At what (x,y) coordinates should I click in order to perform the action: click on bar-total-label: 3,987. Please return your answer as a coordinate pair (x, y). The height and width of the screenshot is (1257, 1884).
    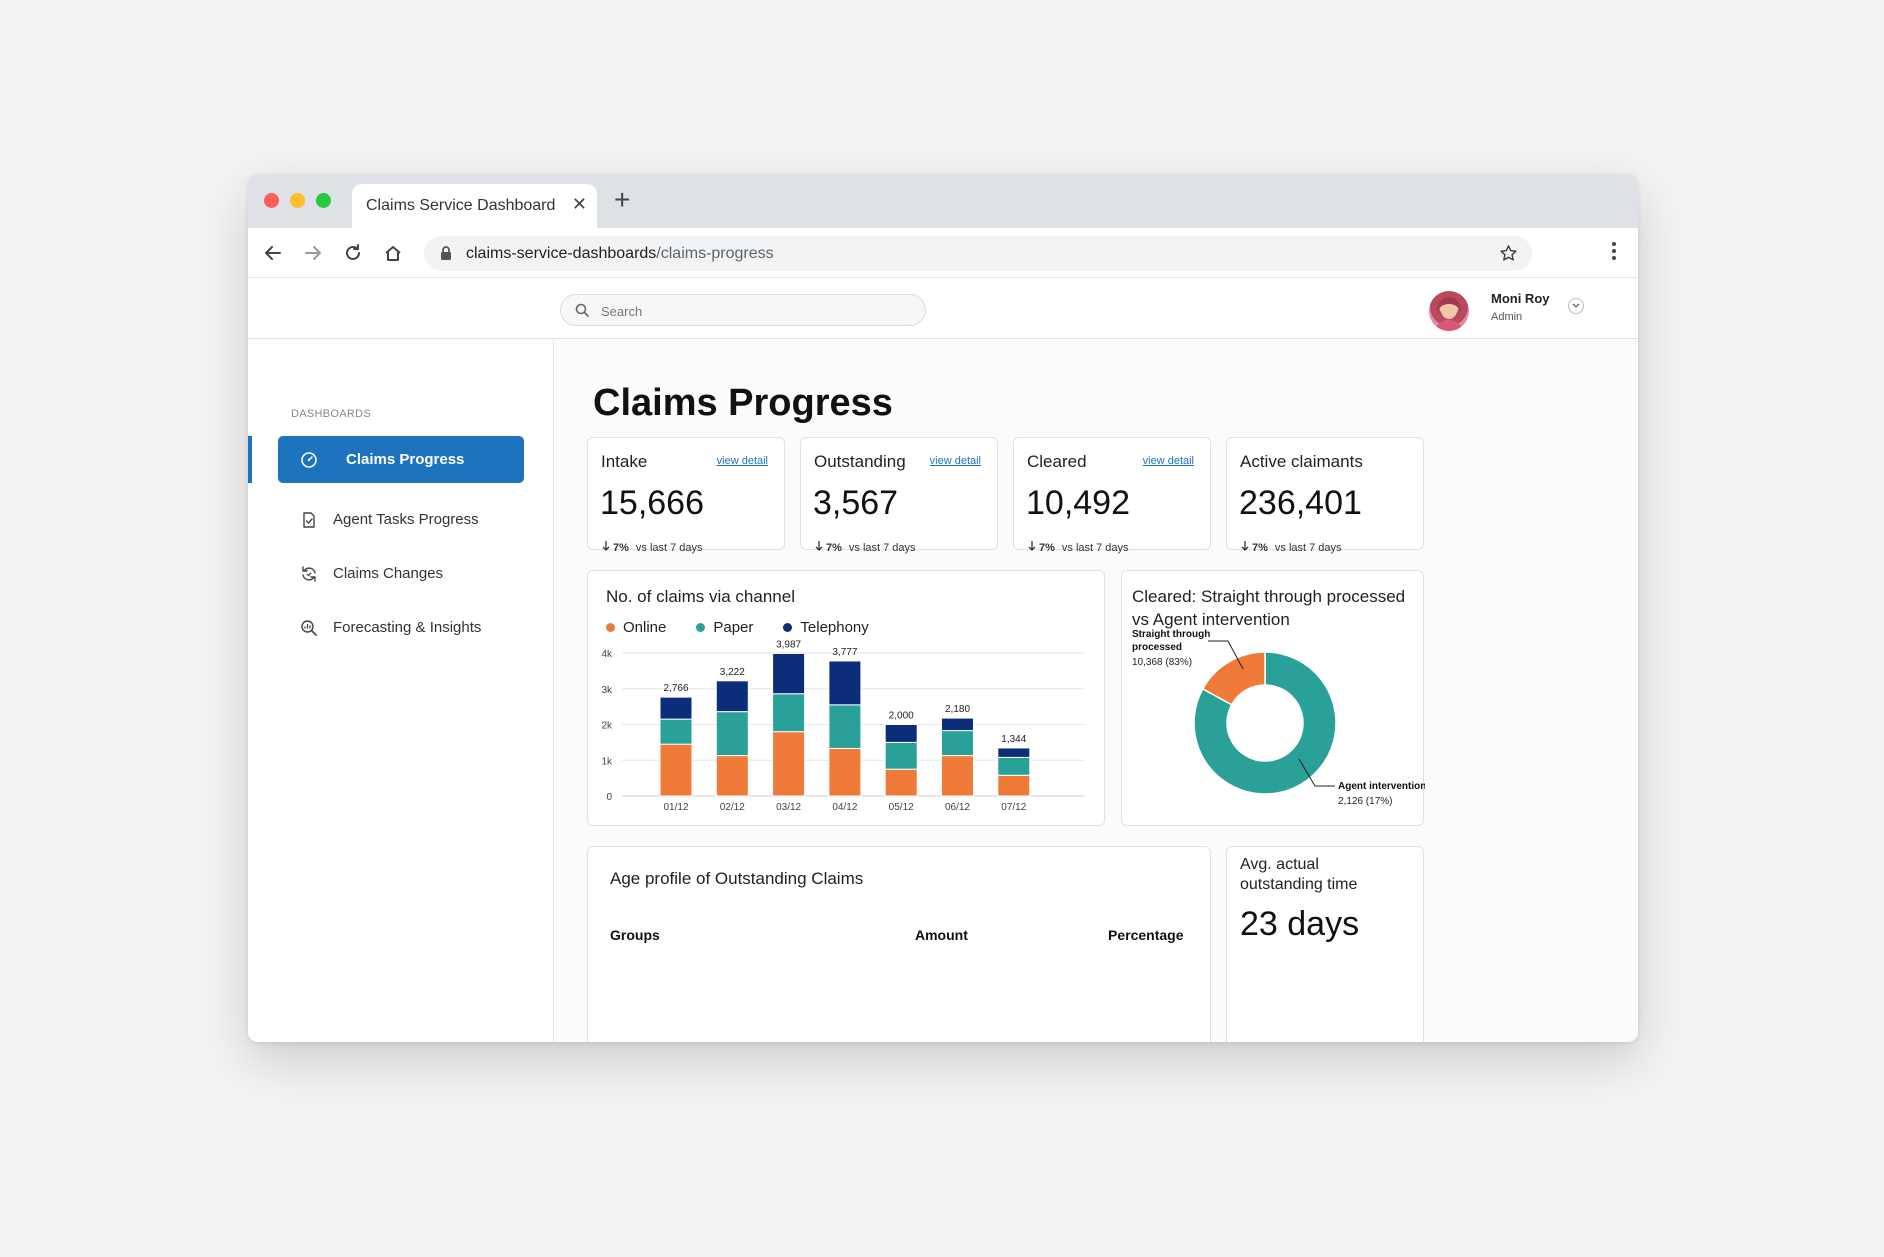
    Looking at the image, I should click on (788, 644).